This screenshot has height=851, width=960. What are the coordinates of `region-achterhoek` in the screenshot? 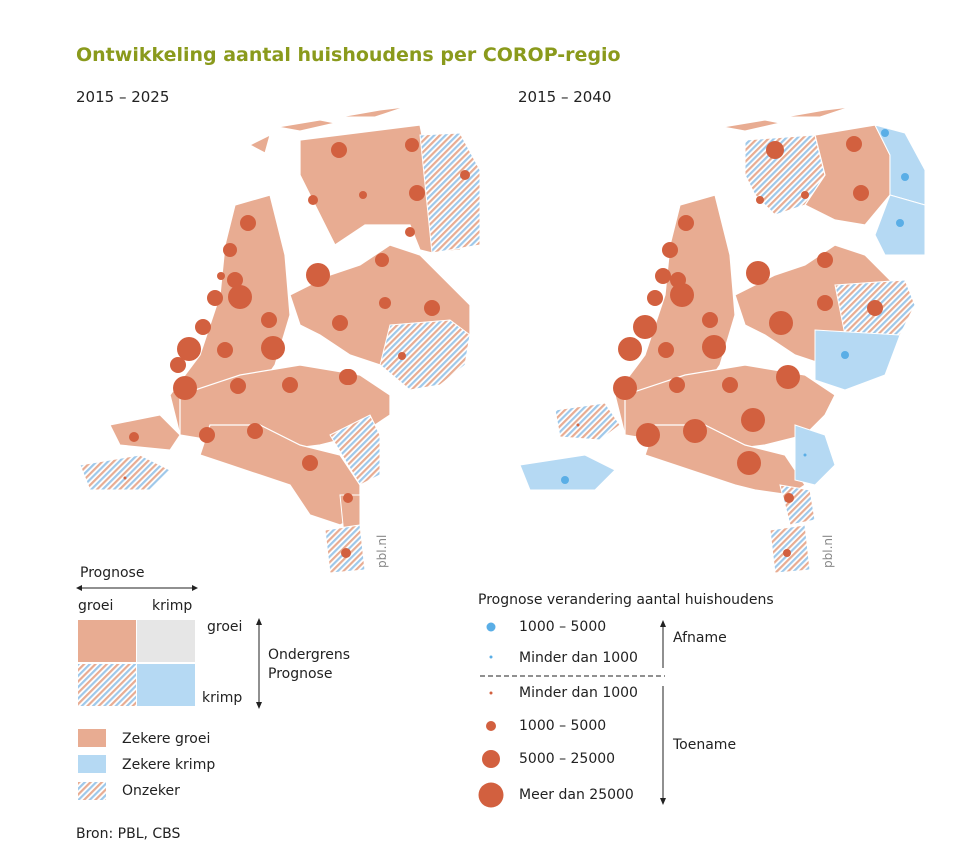 It's located at (425, 355).